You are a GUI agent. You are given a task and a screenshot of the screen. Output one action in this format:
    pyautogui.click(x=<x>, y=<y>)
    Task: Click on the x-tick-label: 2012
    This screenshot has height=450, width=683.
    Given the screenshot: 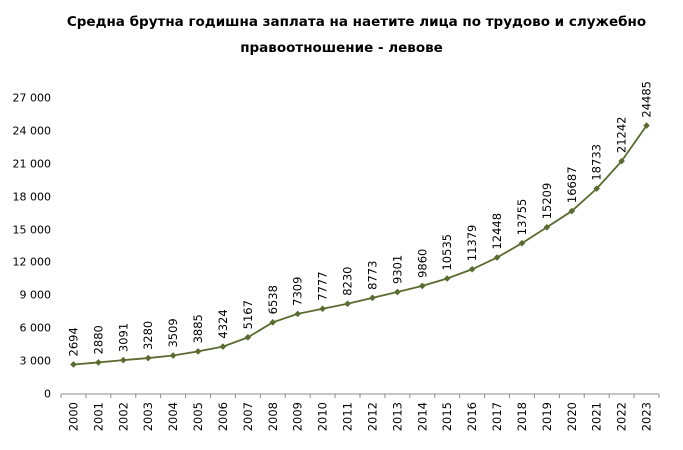 What is the action you would take?
    pyautogui.click(x=372, y=416)
    